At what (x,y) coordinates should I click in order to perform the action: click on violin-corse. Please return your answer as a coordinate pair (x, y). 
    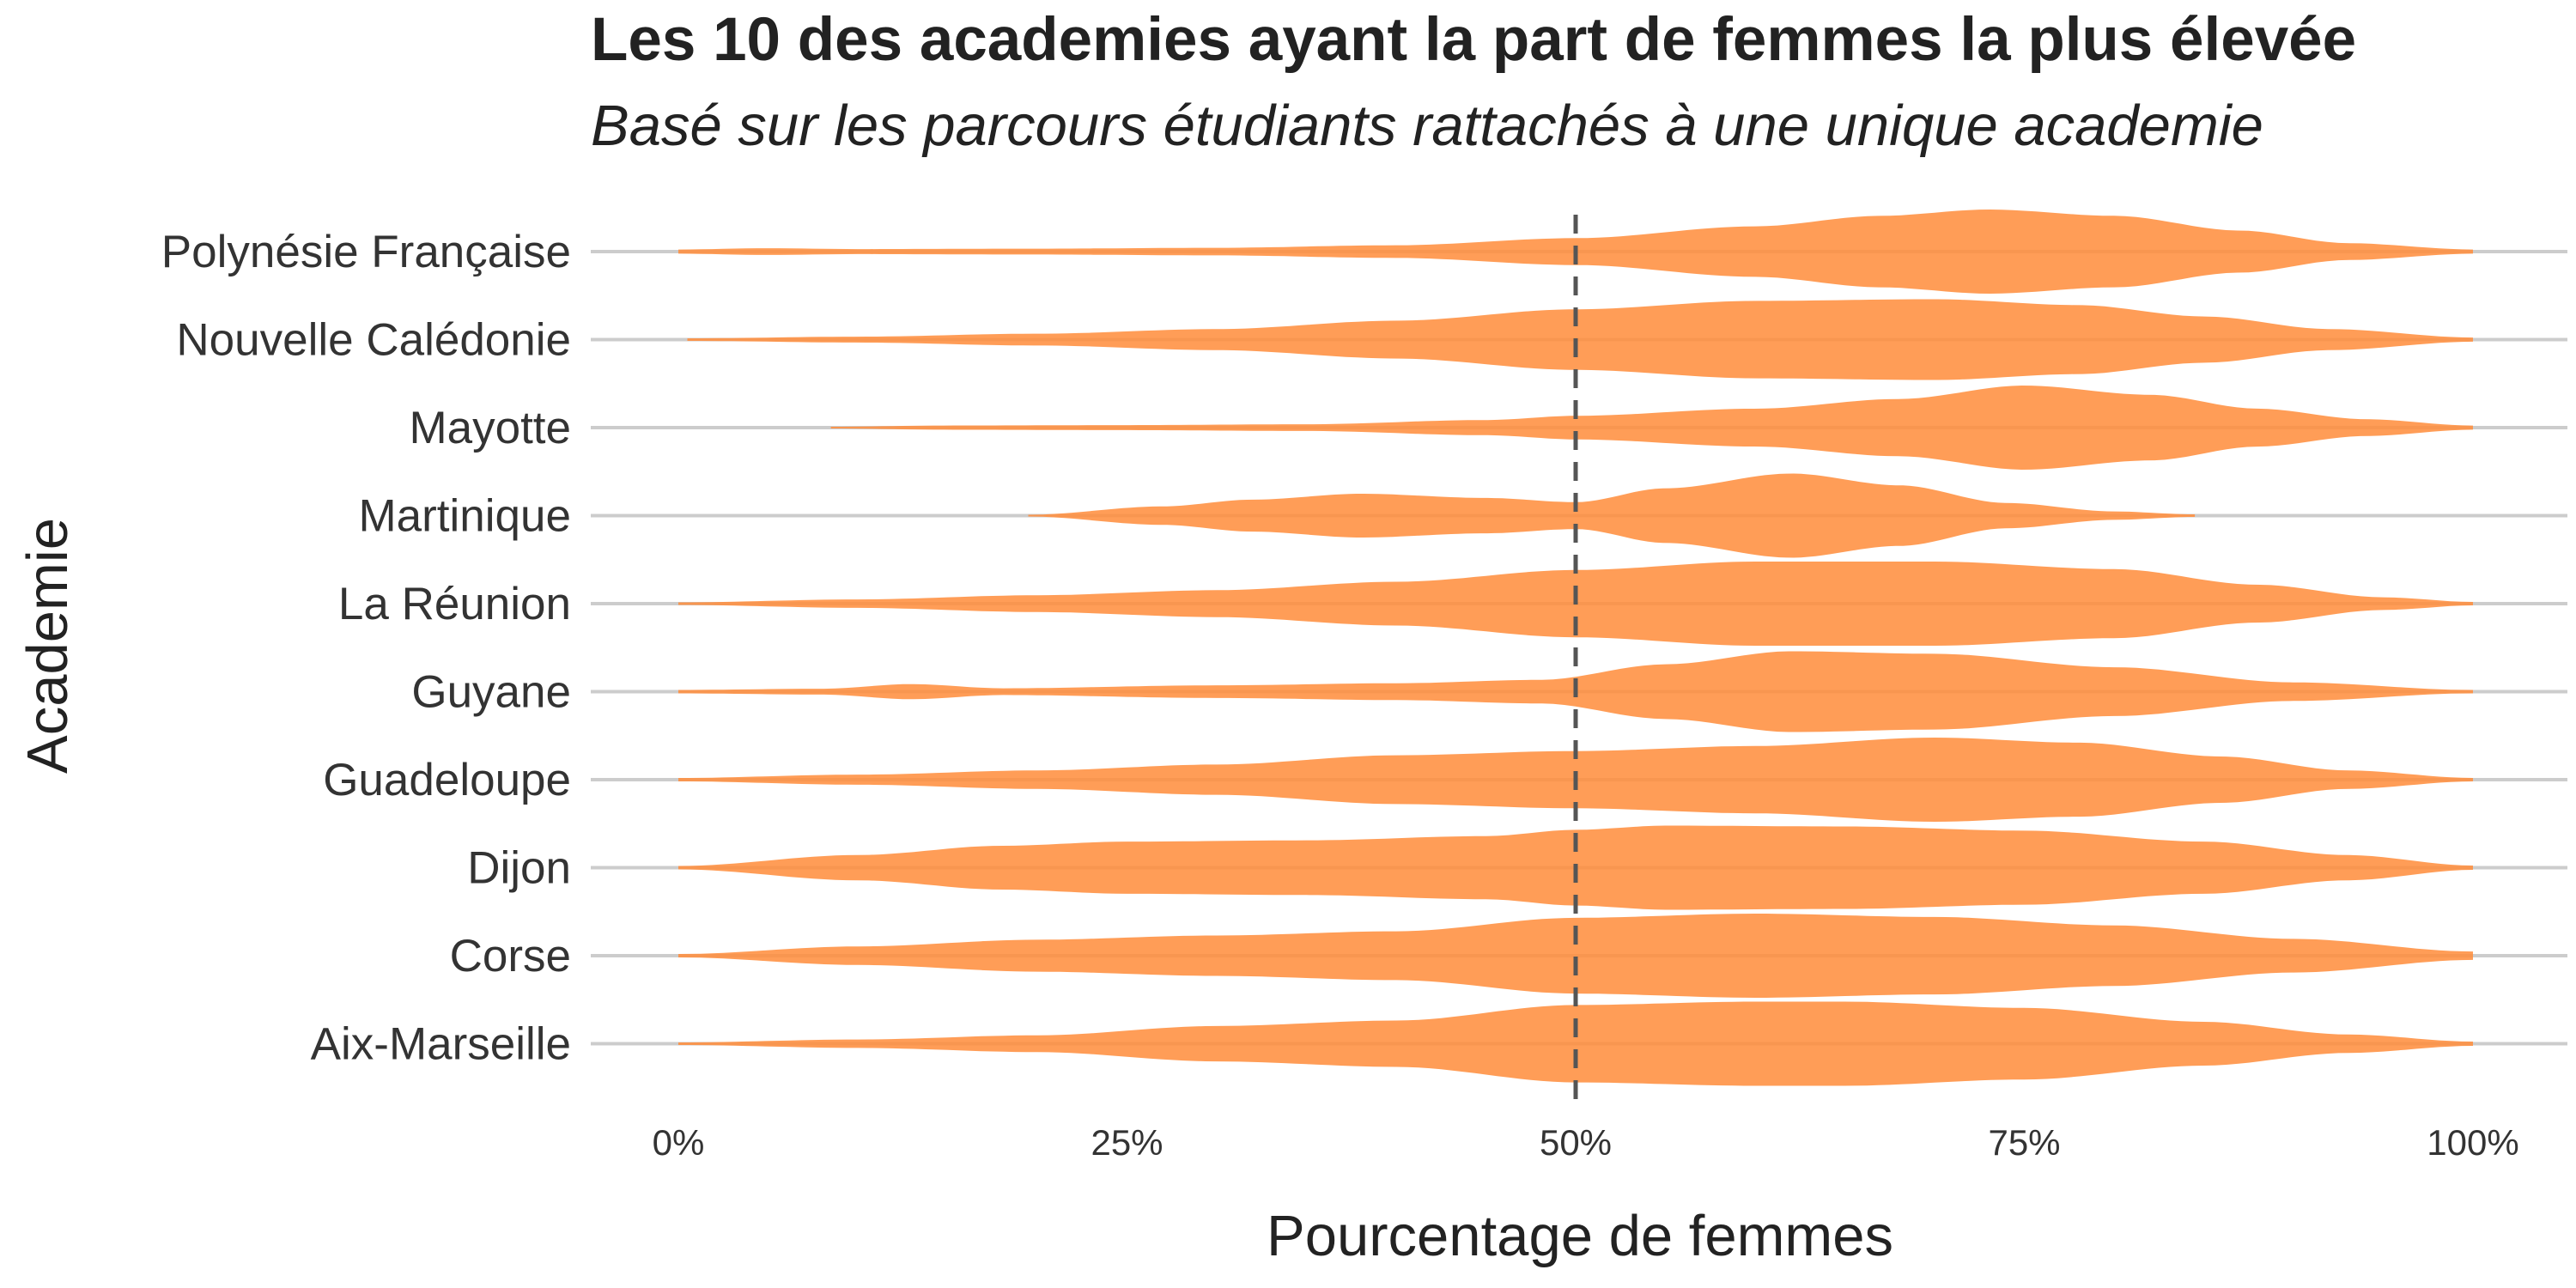
    Looking at the image, I should click on (1576, 956).